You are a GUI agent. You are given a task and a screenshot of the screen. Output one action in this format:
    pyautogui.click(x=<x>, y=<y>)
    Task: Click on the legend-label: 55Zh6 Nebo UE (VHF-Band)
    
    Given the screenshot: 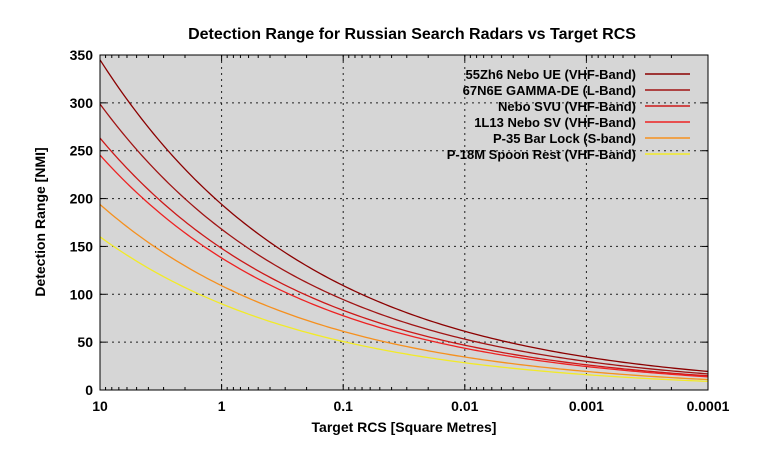 What is the action you would take?
    pyautogui.click(x=551, y=74)
    